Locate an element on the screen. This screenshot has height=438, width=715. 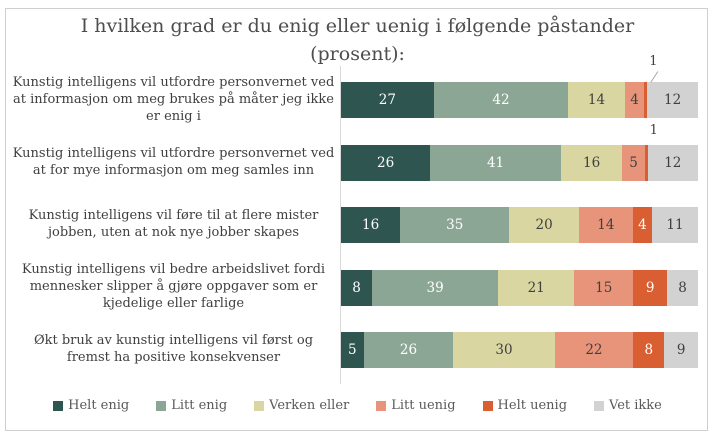
segment-value-label: 20 is located at coordinates (544, 225).